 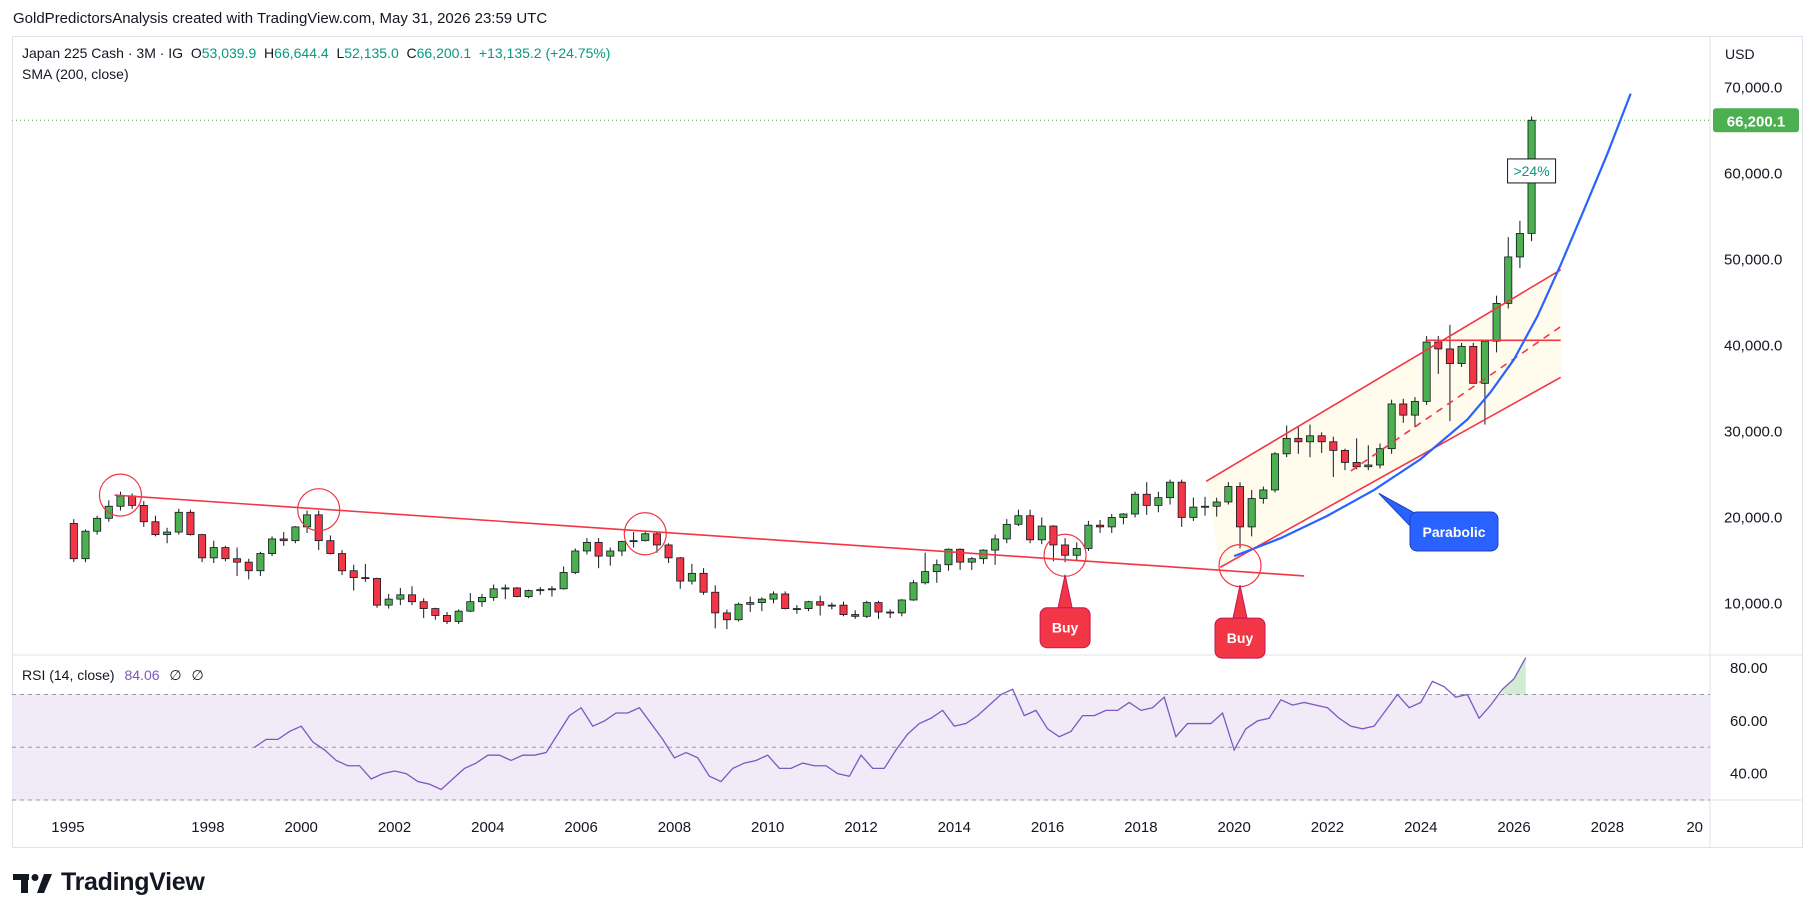 I want to click on callout-label: Parabolic, so click(x=1453, y=532).